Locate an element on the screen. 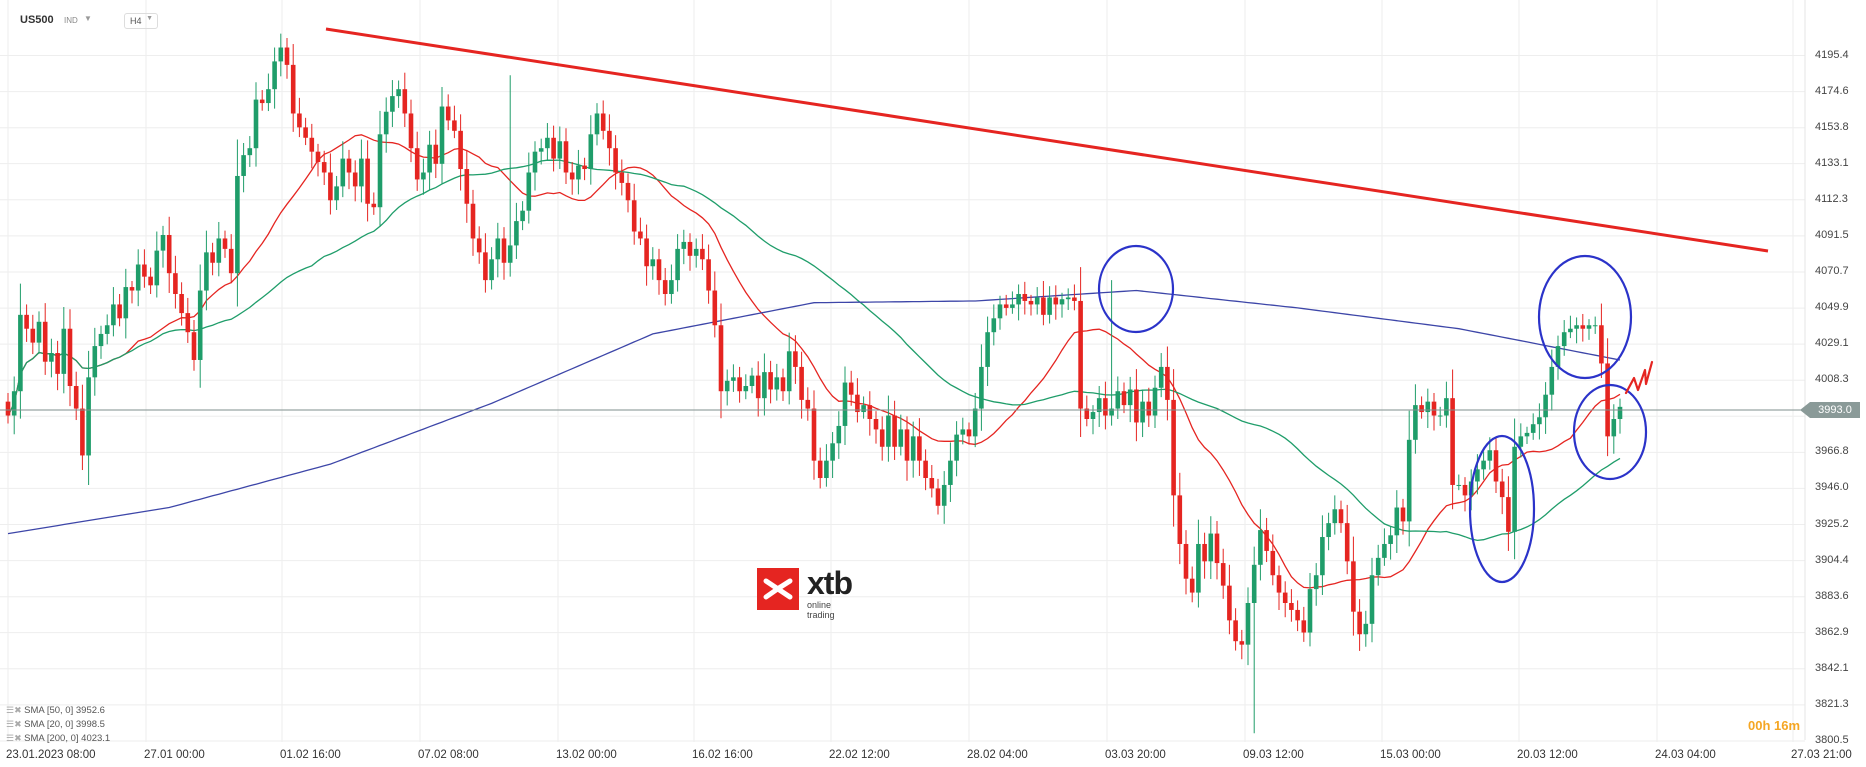  x-tick-label: 03.03 20:00 is located at coordinates (1135, 755).